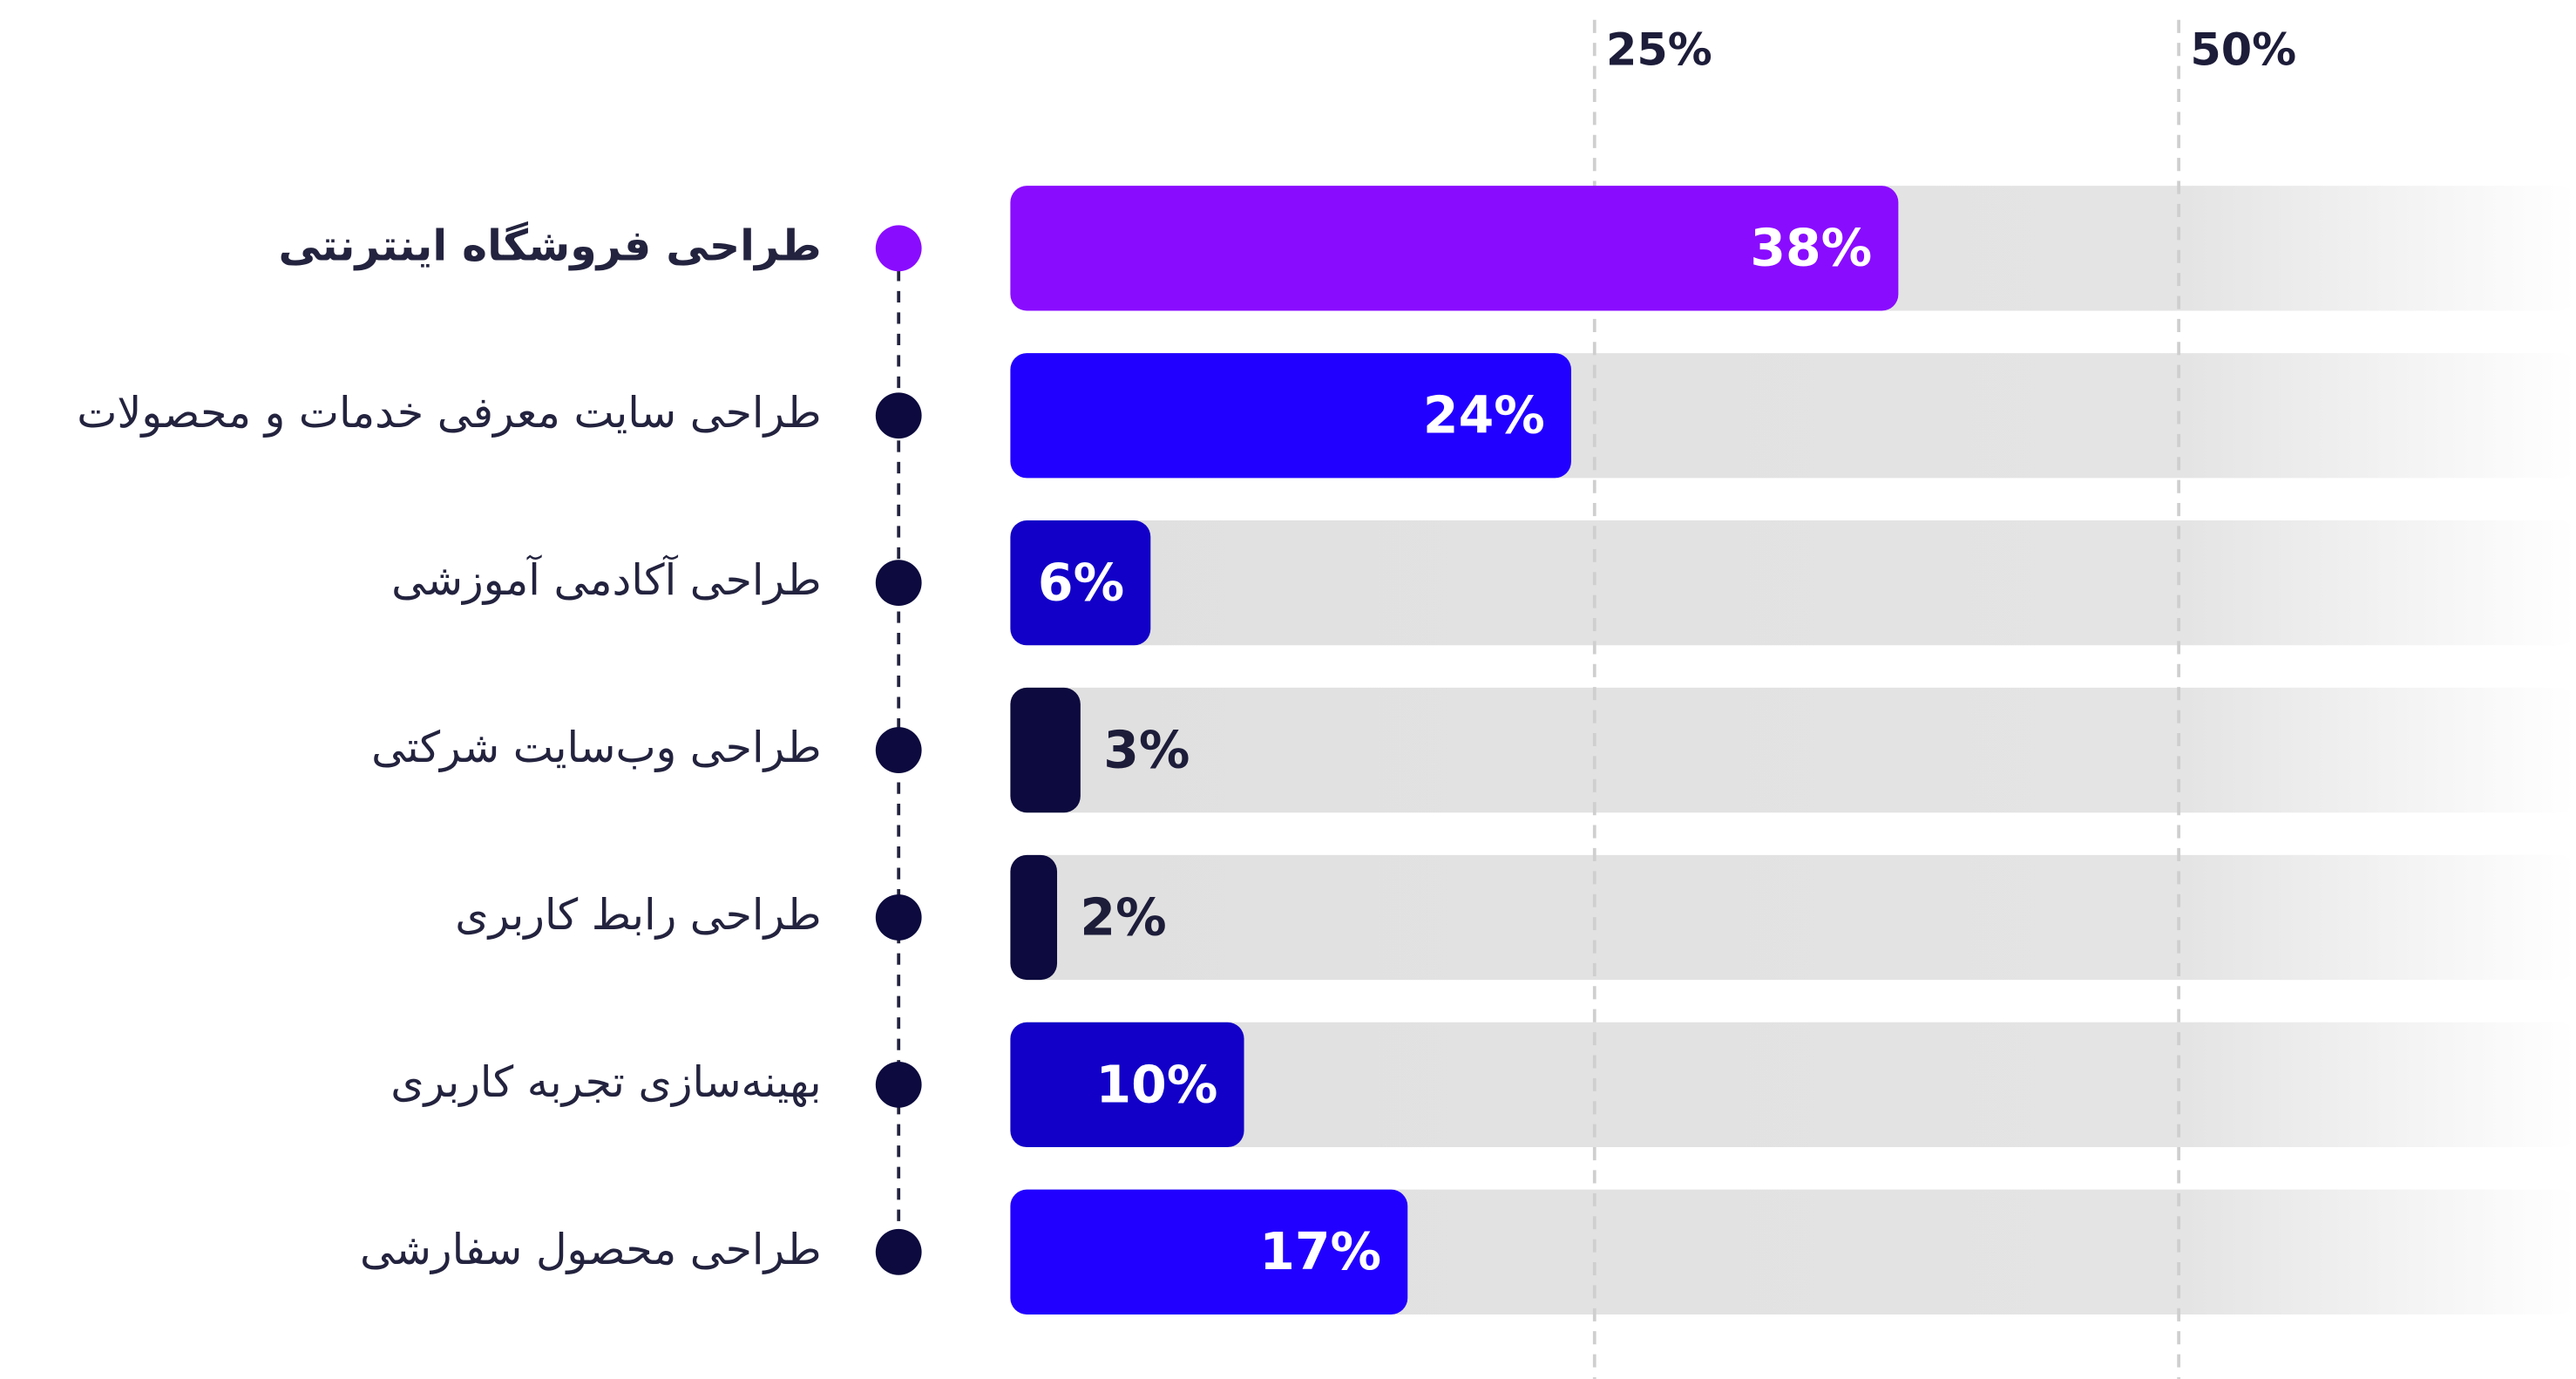 The width and height of the screenshot is (2576, 1379). Describe the element at coordinates (449, 413) in the screenshot. I see `category-label: طراحی سایت معرفی خدمات و محصولات` at that location.